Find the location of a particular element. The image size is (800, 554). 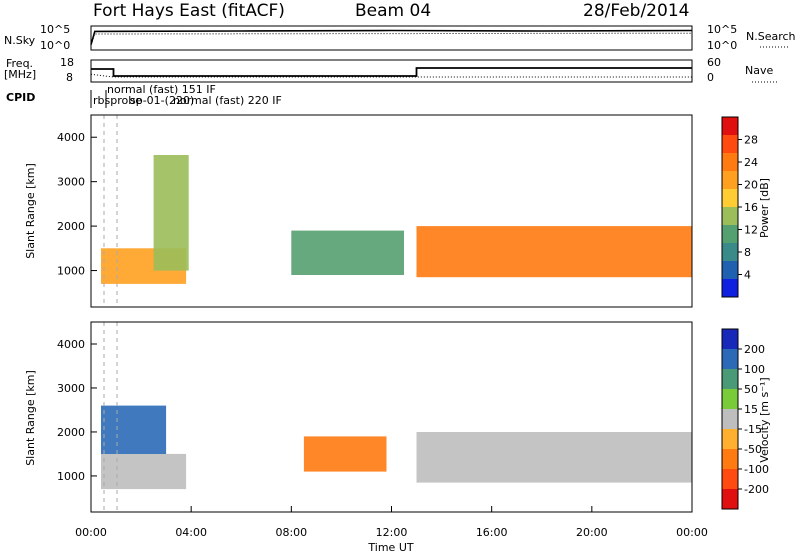

noise-right-tick-bottom: 10^0 is located at coordinates (722, 45).